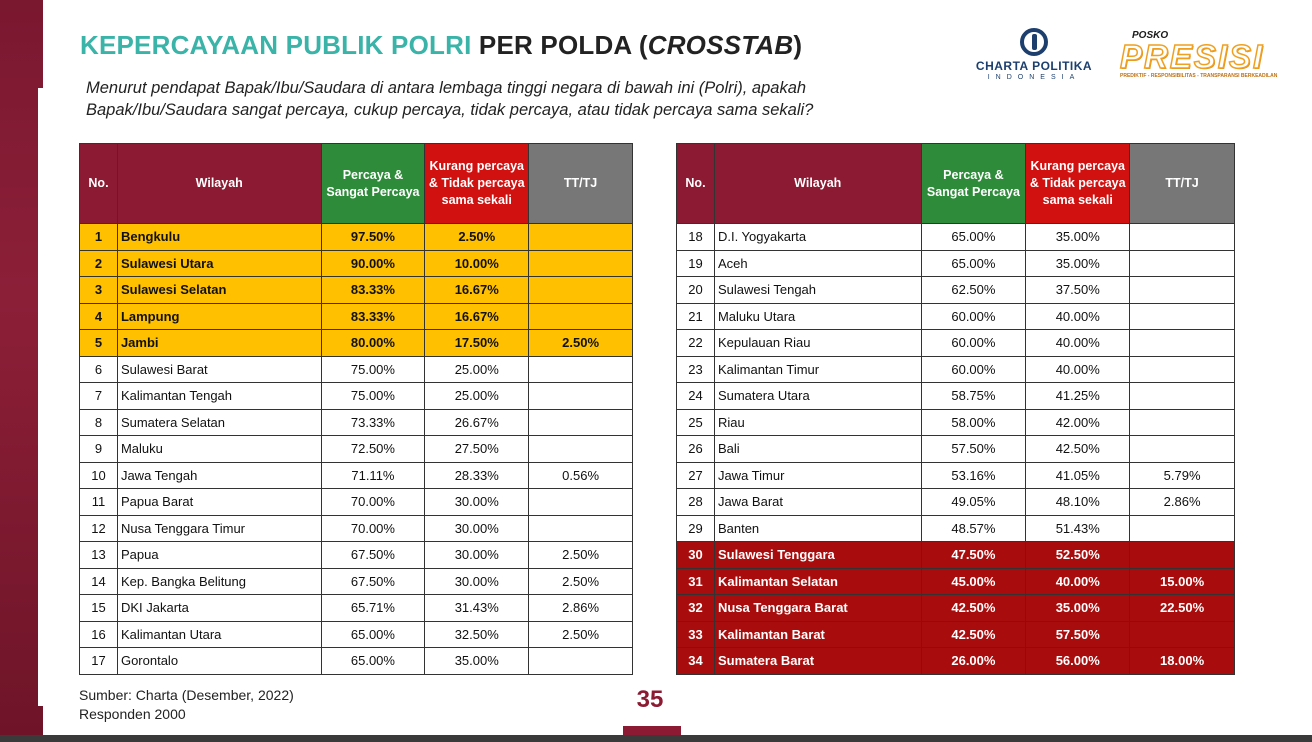 This screenshot has height=742, width=1312. Describe the element at coordinates (98, 634) in the screenshot. I see `row-number: 16` at that location.